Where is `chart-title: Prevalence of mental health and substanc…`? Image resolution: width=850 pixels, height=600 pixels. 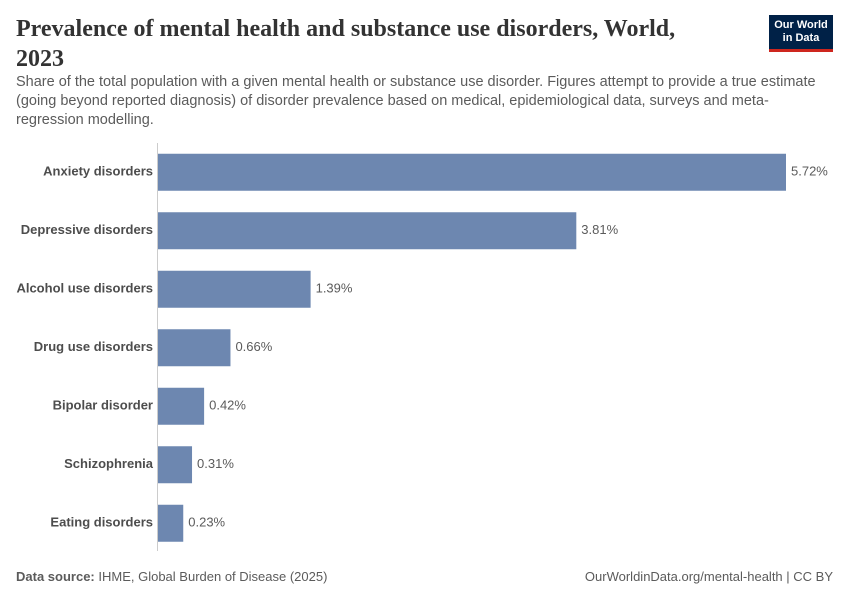 chart-title: Prevalence of mental health and substanc… is located at coordinates (346, 44).